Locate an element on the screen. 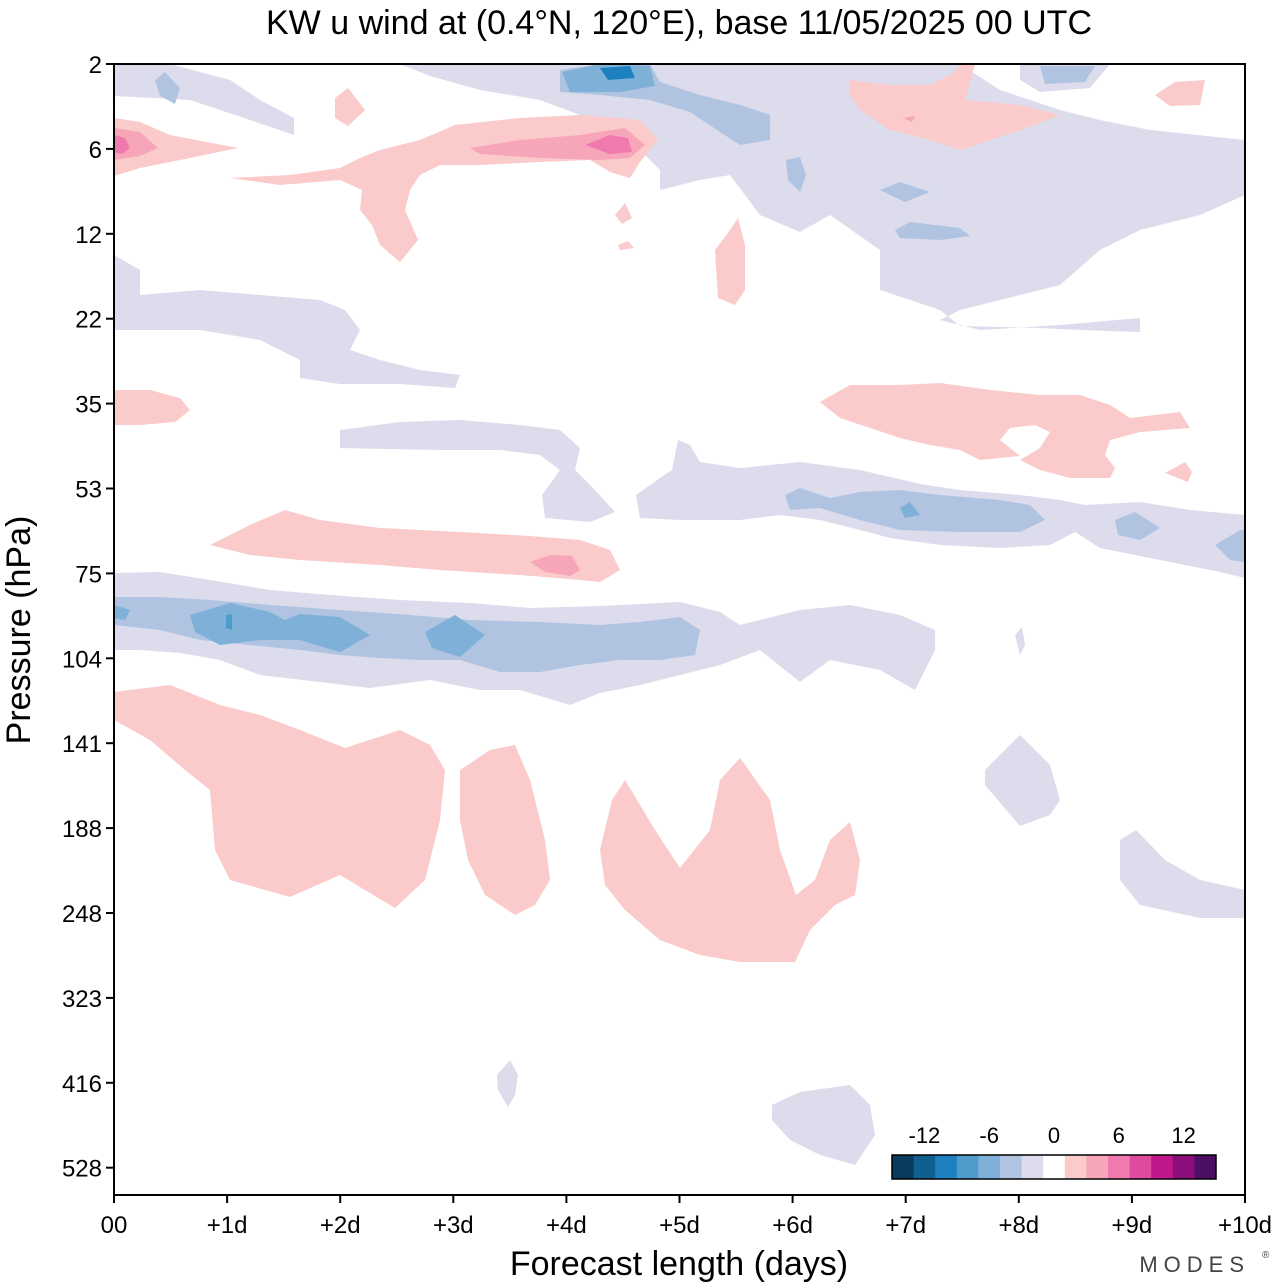  contour-pos-35-right is located at coordinates (1005, 430).